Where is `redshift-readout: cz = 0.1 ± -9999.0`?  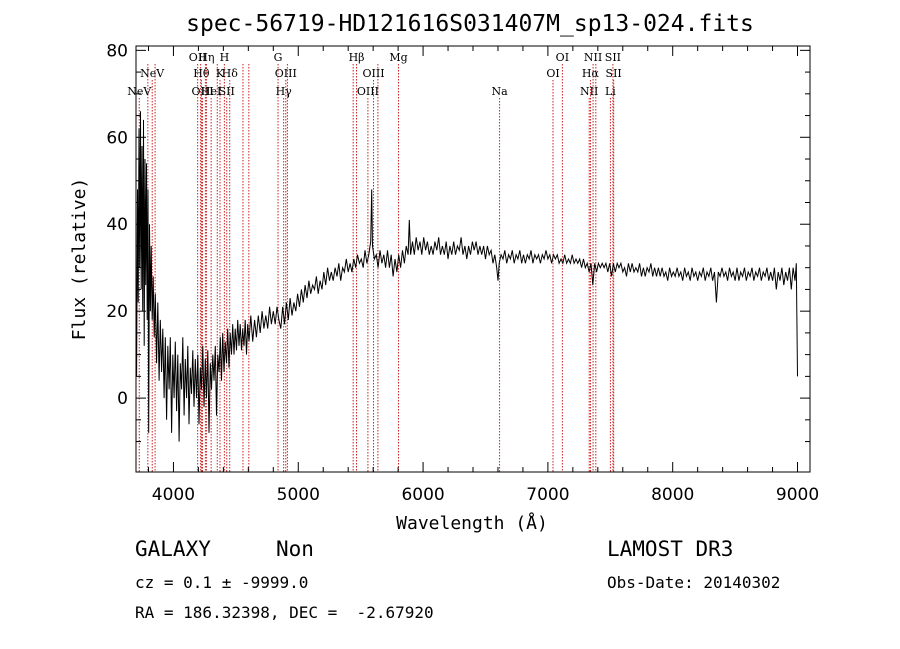 redshift-readout: cz = 0.1 ± -9999.0 is located at coordinates (222, 582).